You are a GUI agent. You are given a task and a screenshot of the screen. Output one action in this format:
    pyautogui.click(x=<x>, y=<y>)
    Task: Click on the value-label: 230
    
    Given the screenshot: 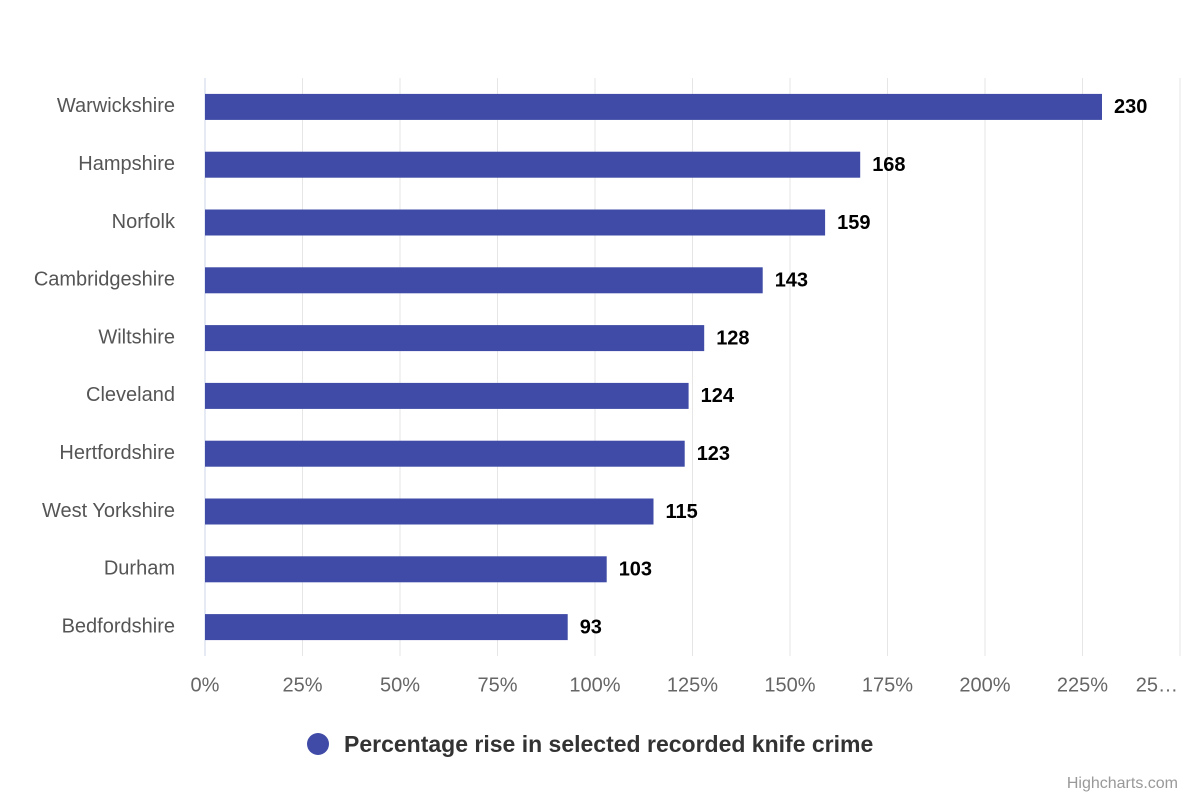 What is the action you would take?
    pyautogui.click(x=1130, y=107)
    